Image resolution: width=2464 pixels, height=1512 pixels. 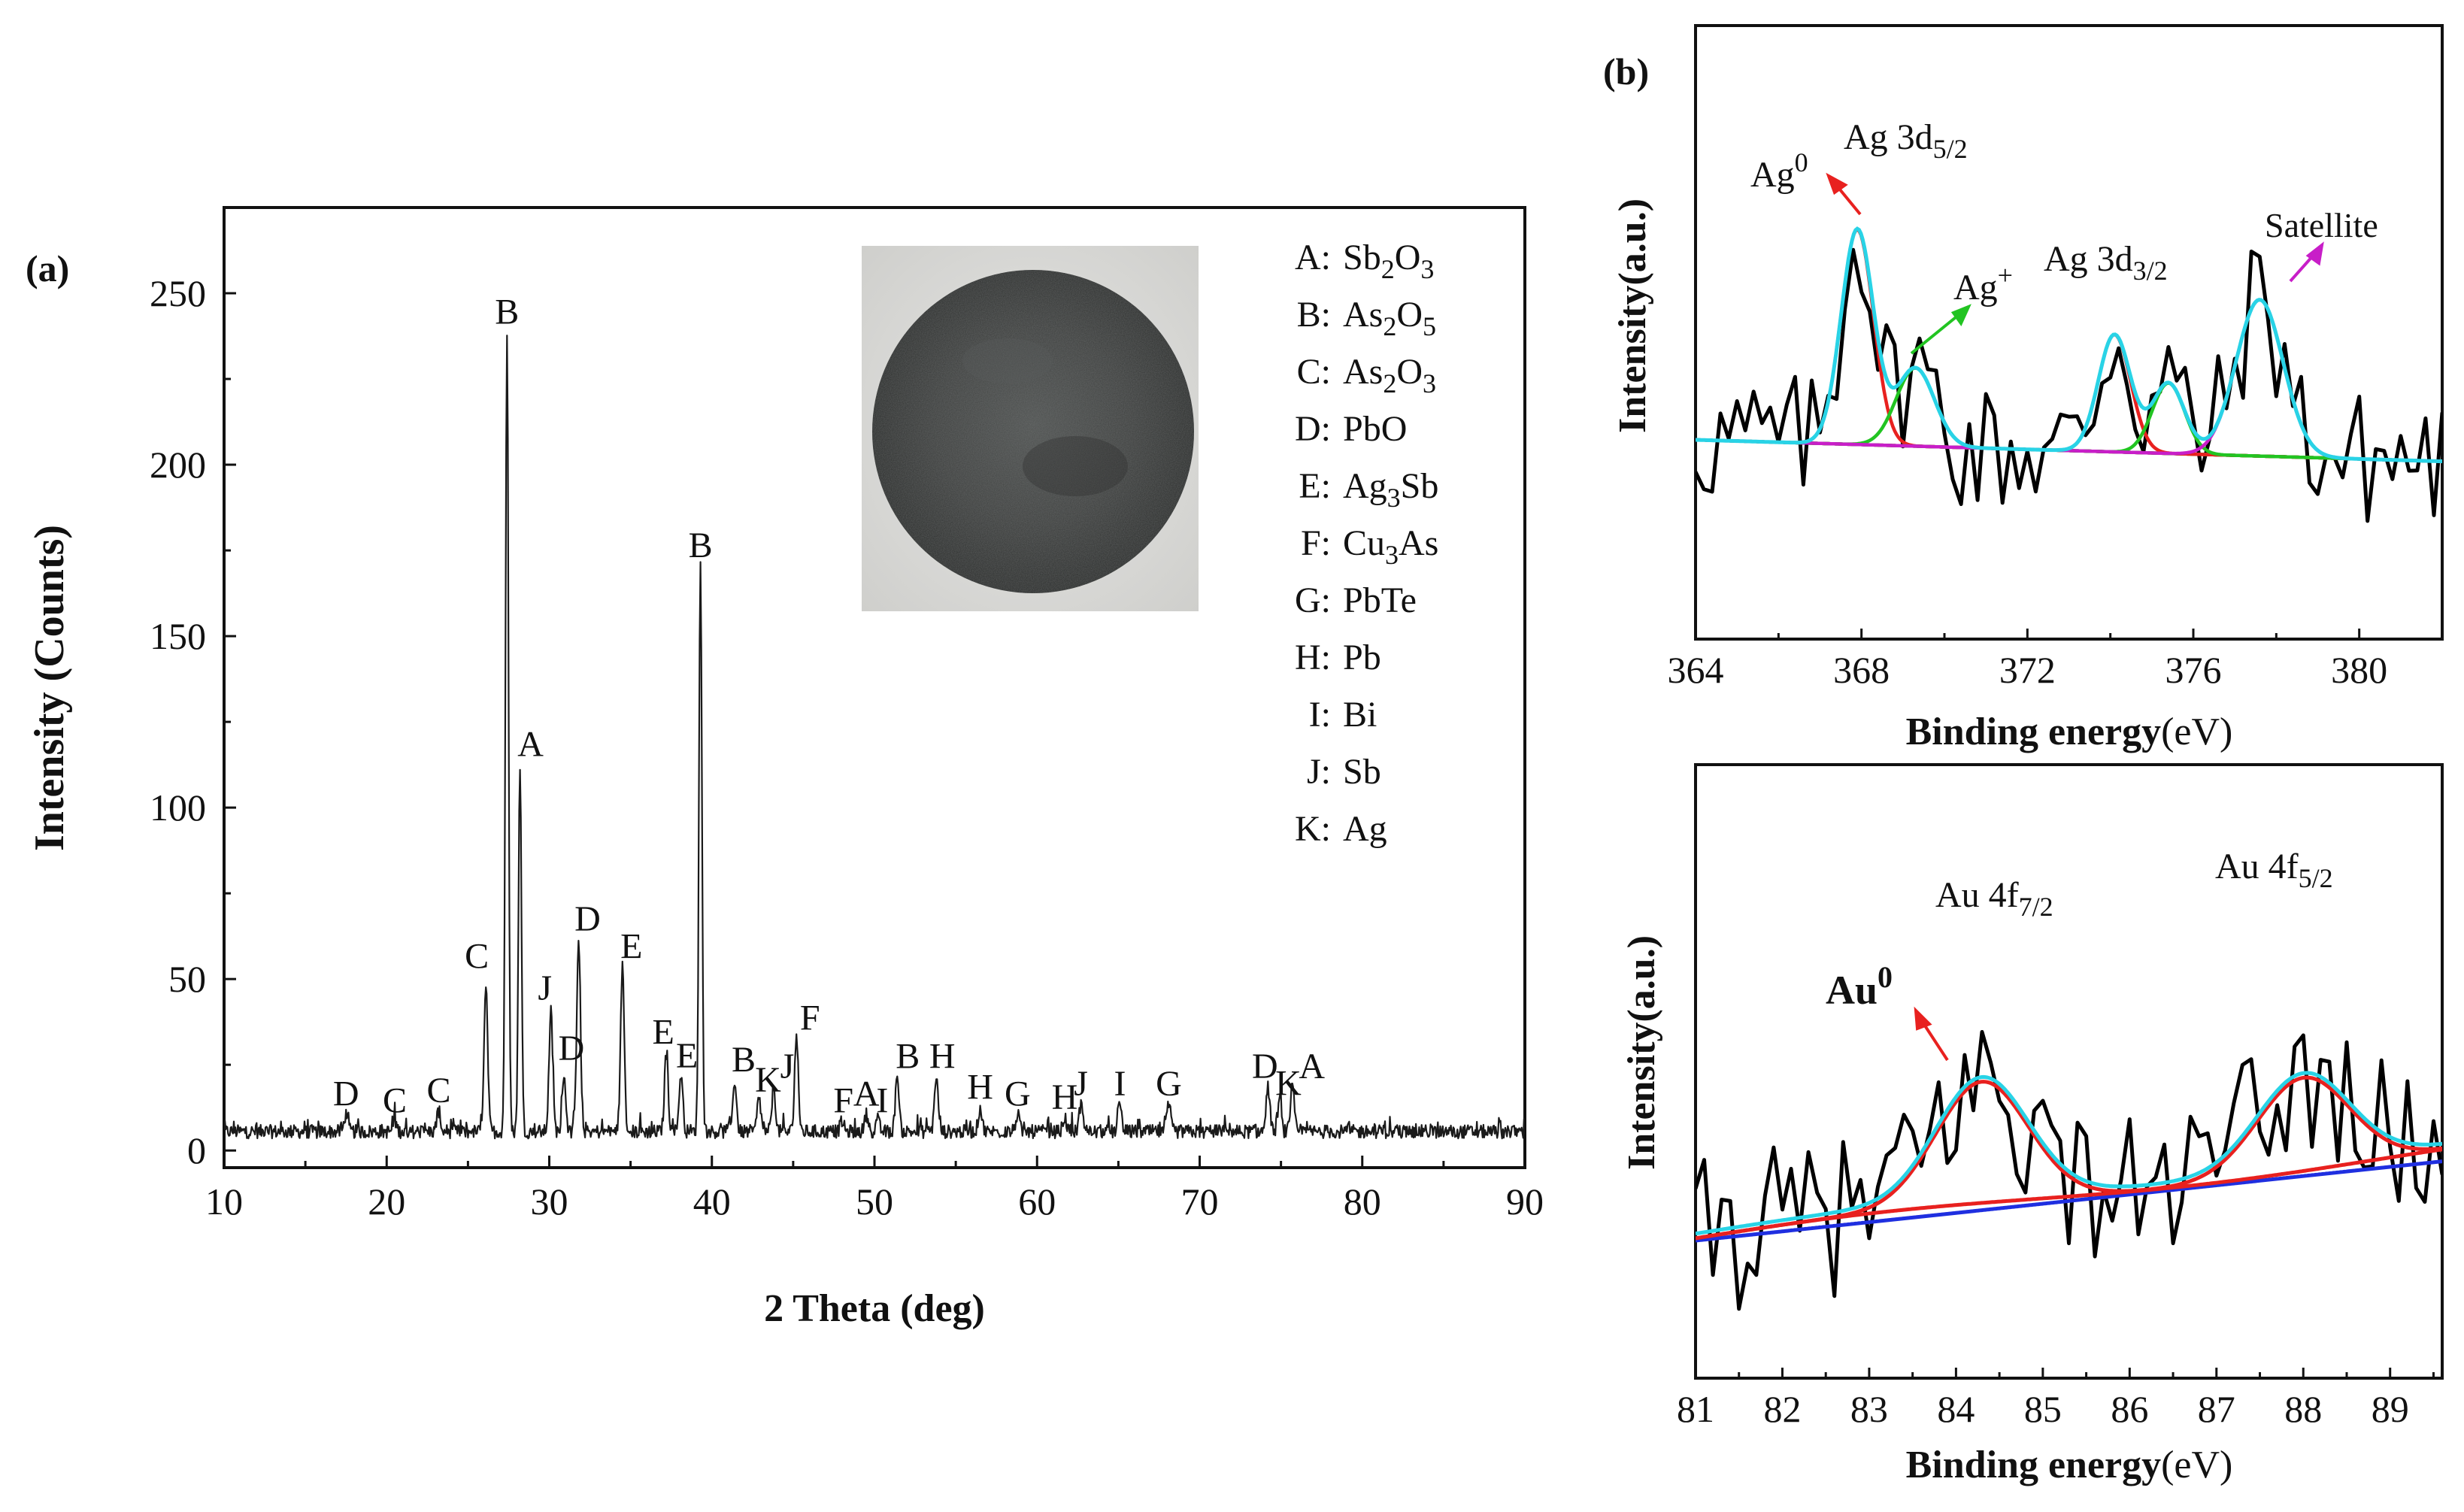 What do you see at coordinates (2069, 732) in the screenshot?
I see `xps-ag-x-axis-title: Binding energy(eV)` at bounding box center [2069, 732].